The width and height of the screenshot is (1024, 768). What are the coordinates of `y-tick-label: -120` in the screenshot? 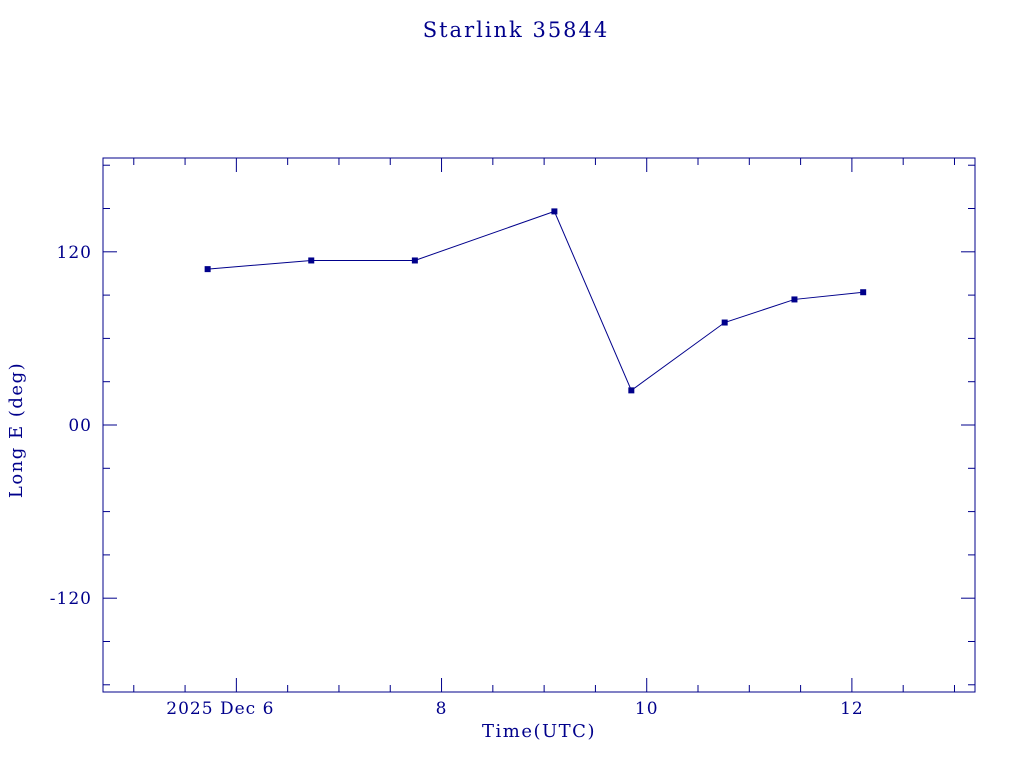 It's located at (71, 599).